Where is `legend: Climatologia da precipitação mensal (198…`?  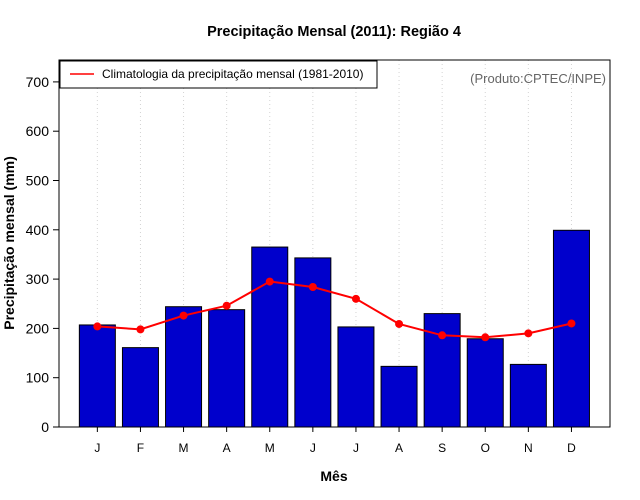
legend: Climatologia da precipitação mensal (198… is located at coordinates (218, 74).